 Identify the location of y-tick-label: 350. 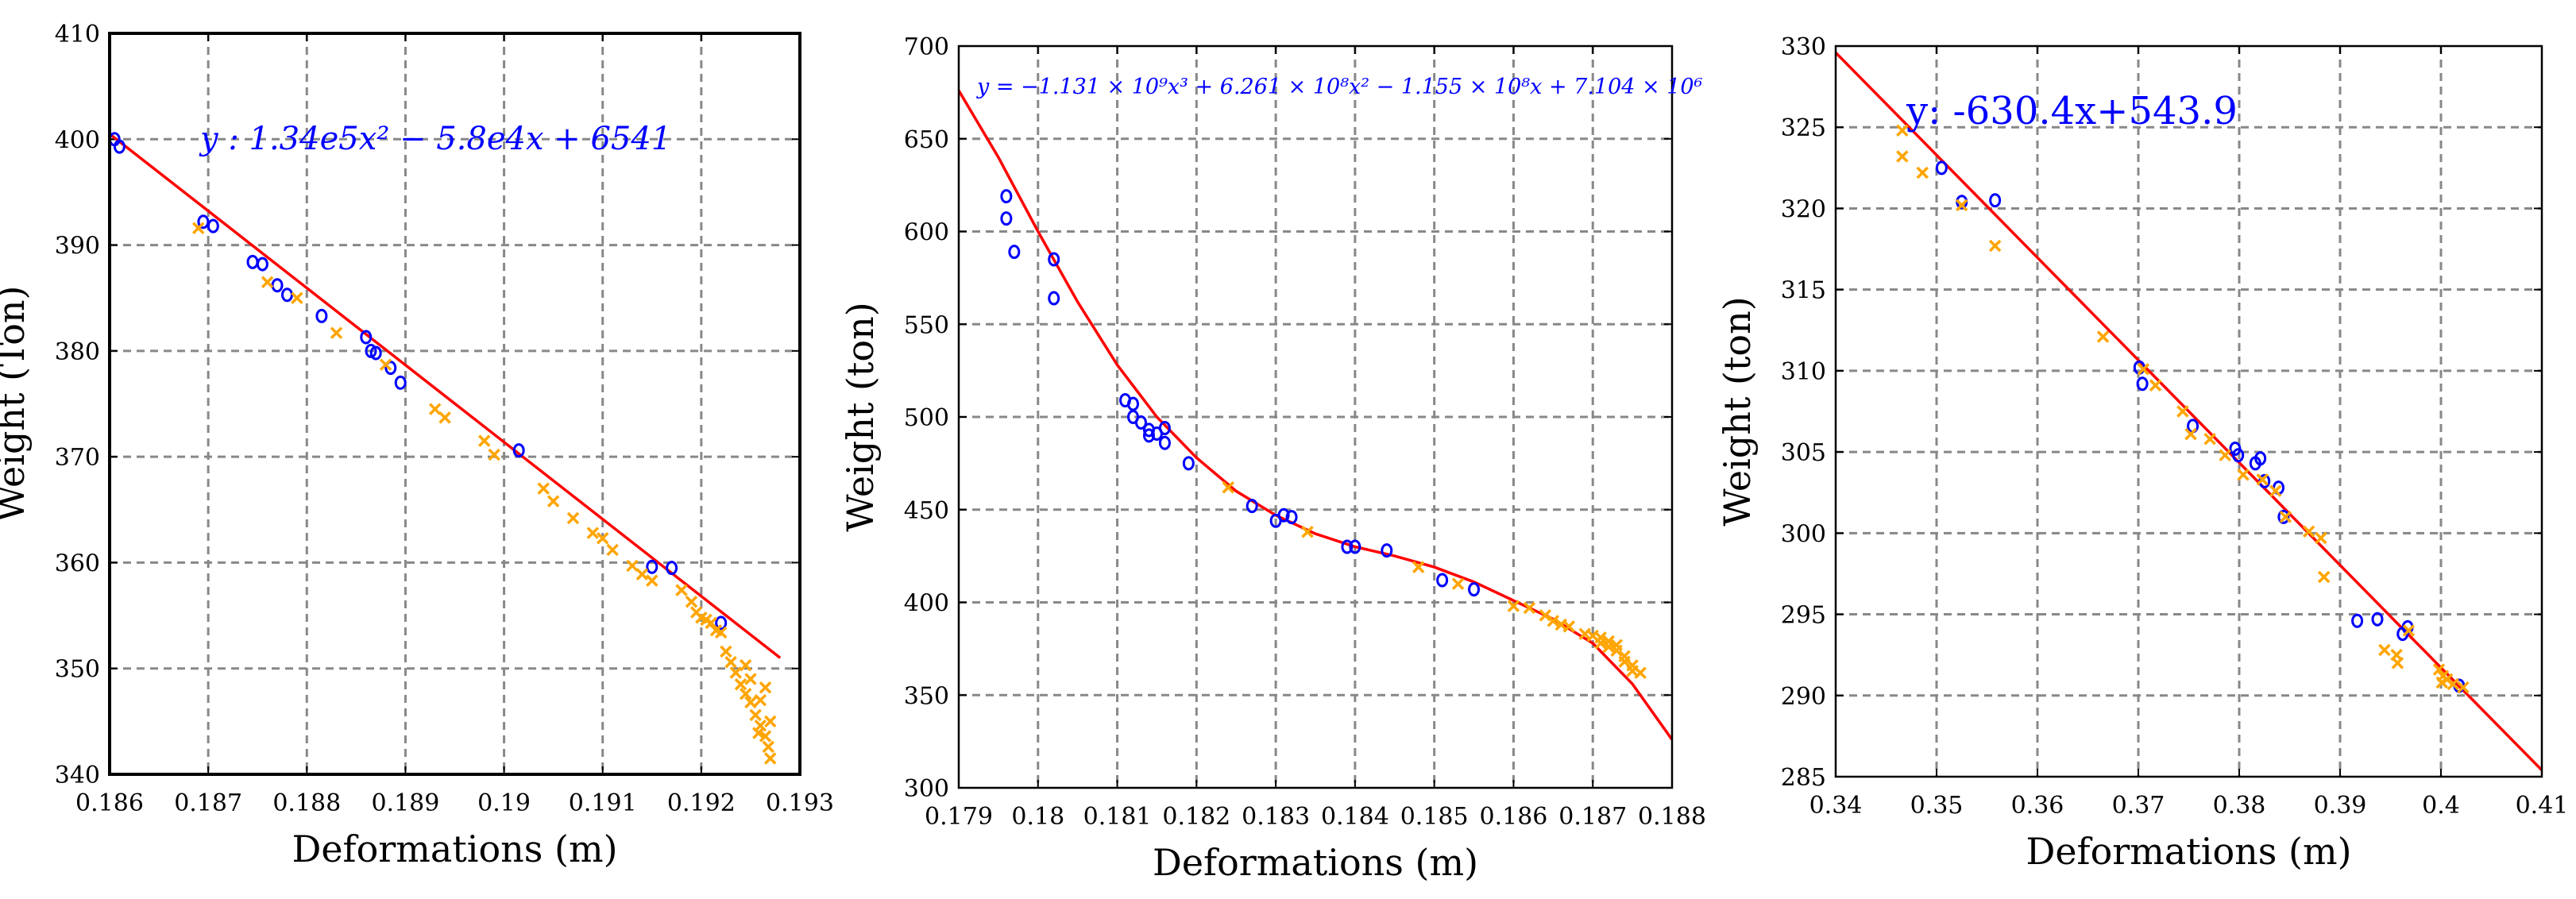
(77, 670).